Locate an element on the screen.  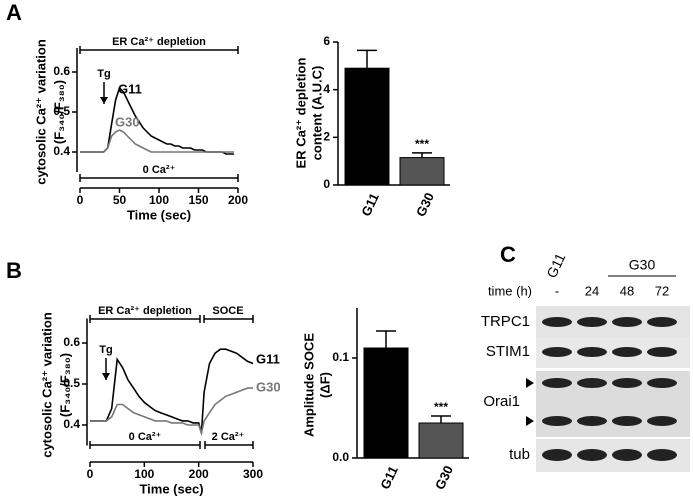
x-tick-label: 300 is located at coordinates (253, 474).